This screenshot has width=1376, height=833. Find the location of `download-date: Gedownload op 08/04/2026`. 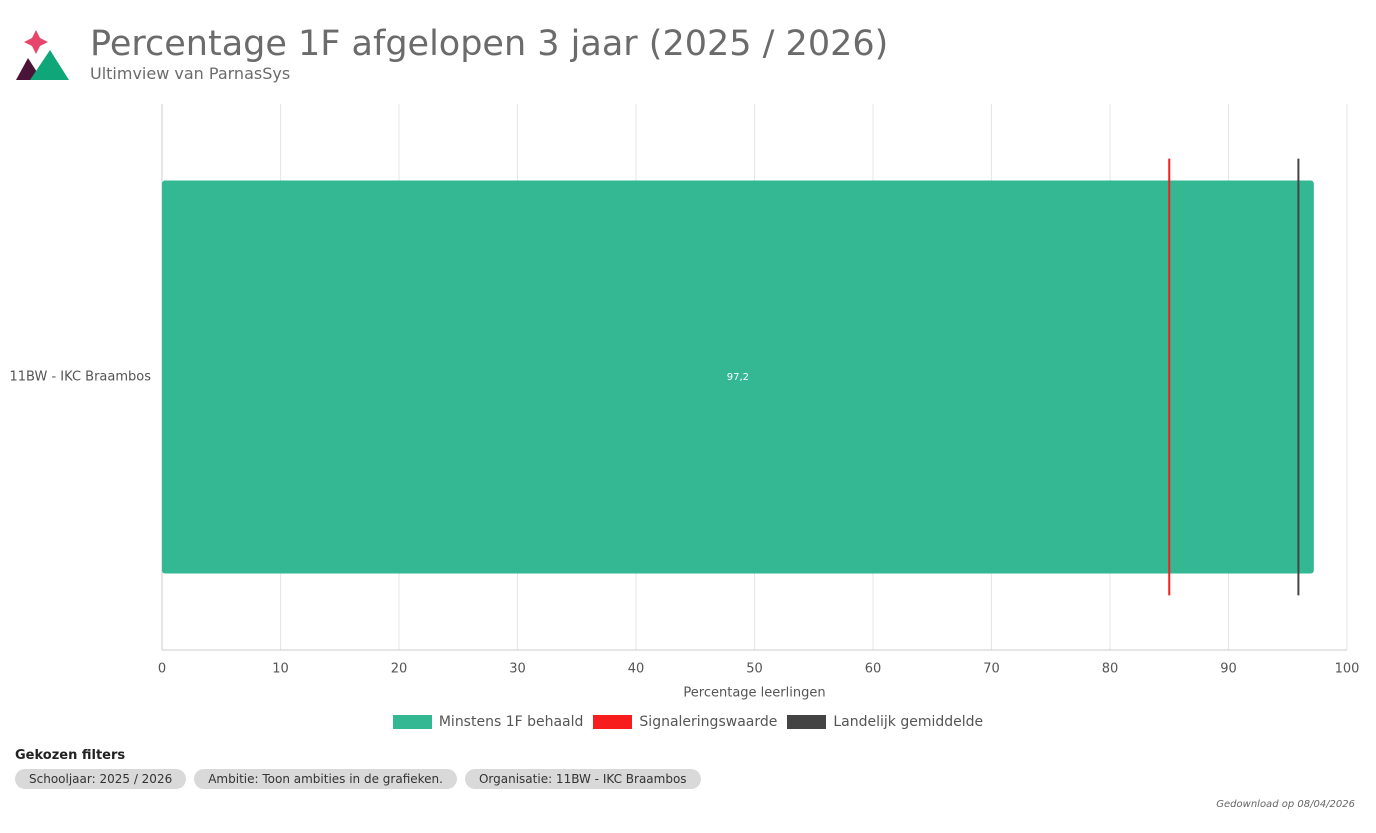

download-date: Gedownload op 08/04/2026 is located at coordinates (1285, 804).